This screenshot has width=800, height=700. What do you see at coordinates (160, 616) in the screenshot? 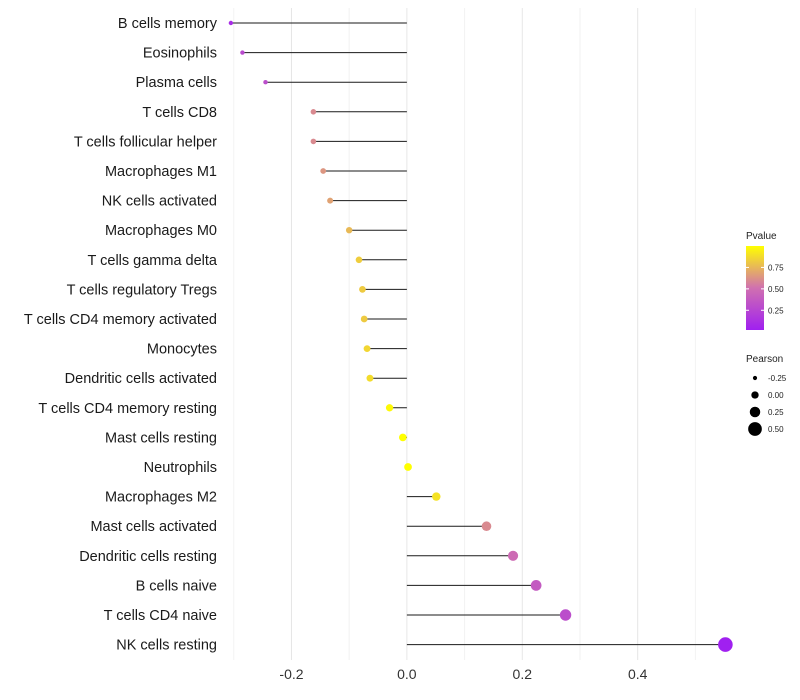
I see `category-label: T cells CD4 naive` at bounding box center [160, 616].